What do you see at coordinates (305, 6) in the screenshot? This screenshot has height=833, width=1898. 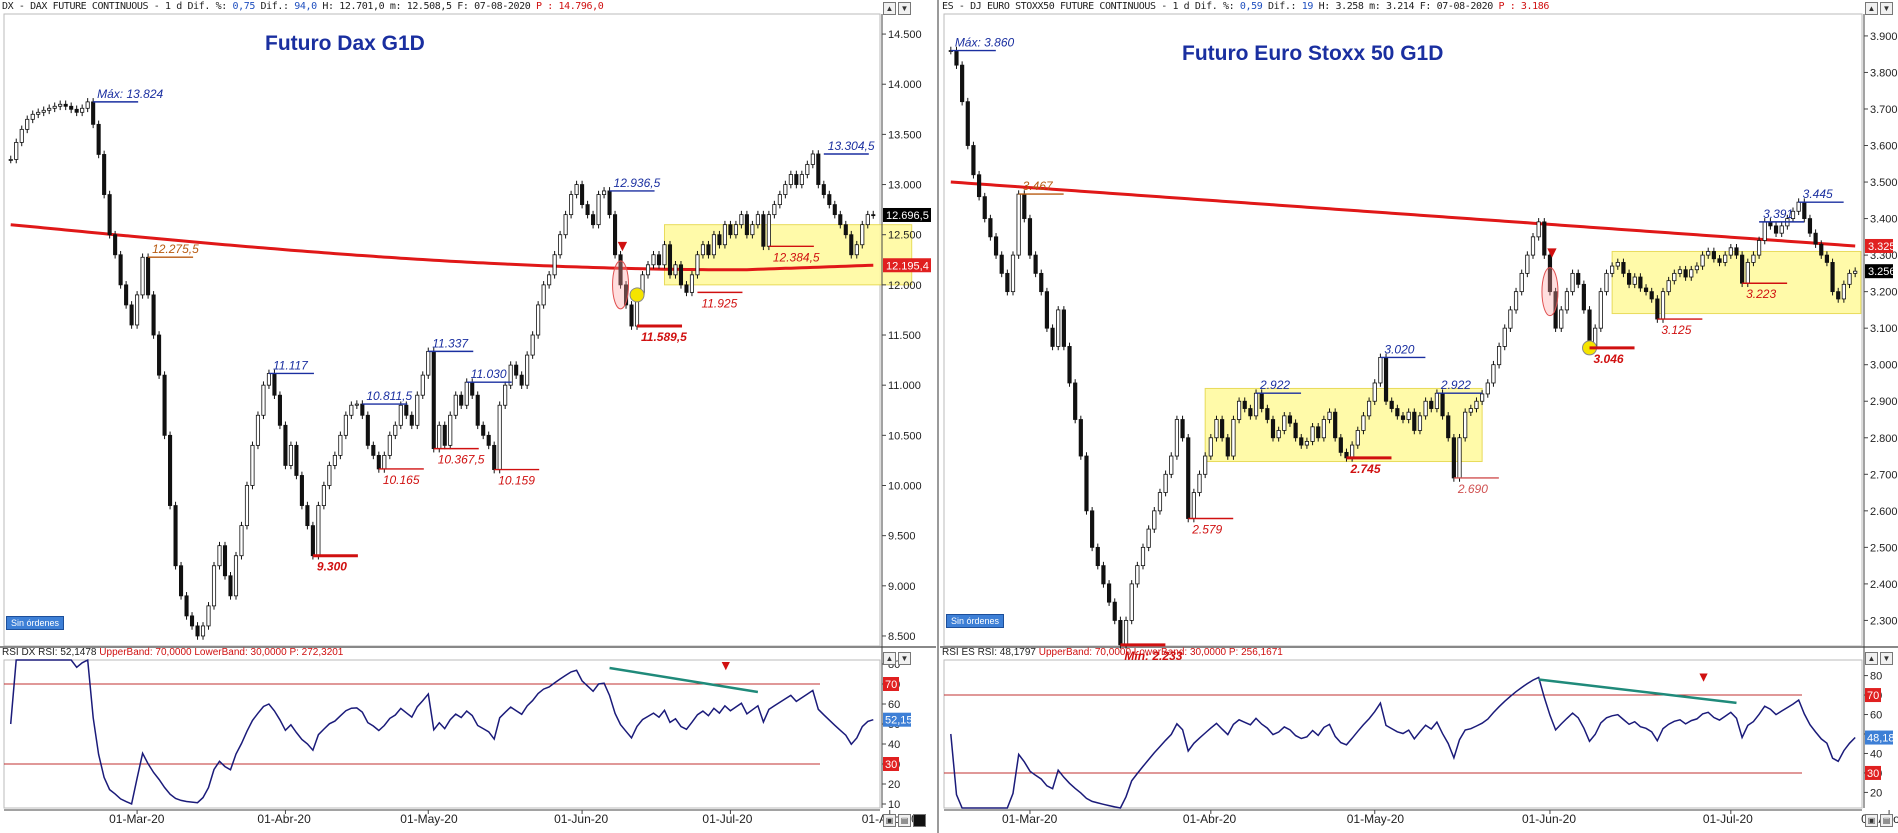 I see `header-dif: 94,0` at bounding box center [305, 6].